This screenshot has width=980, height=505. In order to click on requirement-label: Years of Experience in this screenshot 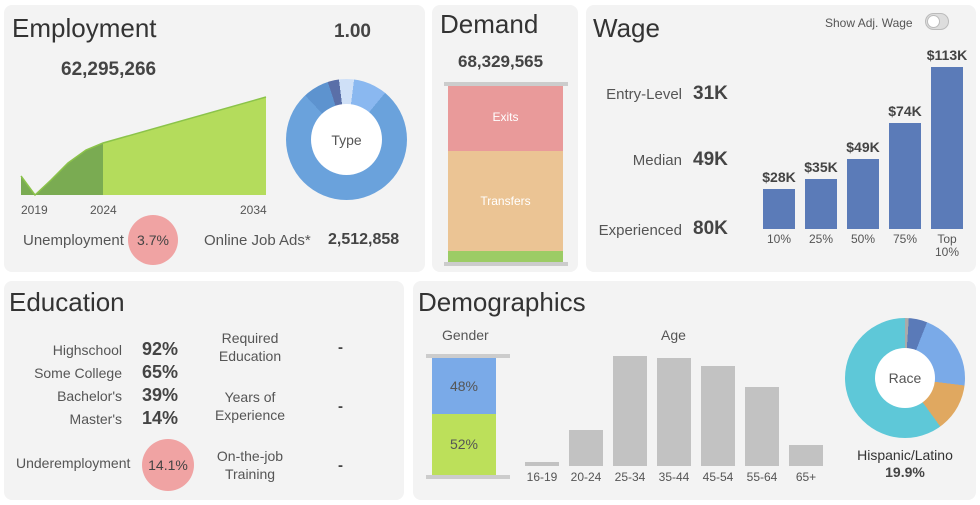, I will do `click(250, 406)`.